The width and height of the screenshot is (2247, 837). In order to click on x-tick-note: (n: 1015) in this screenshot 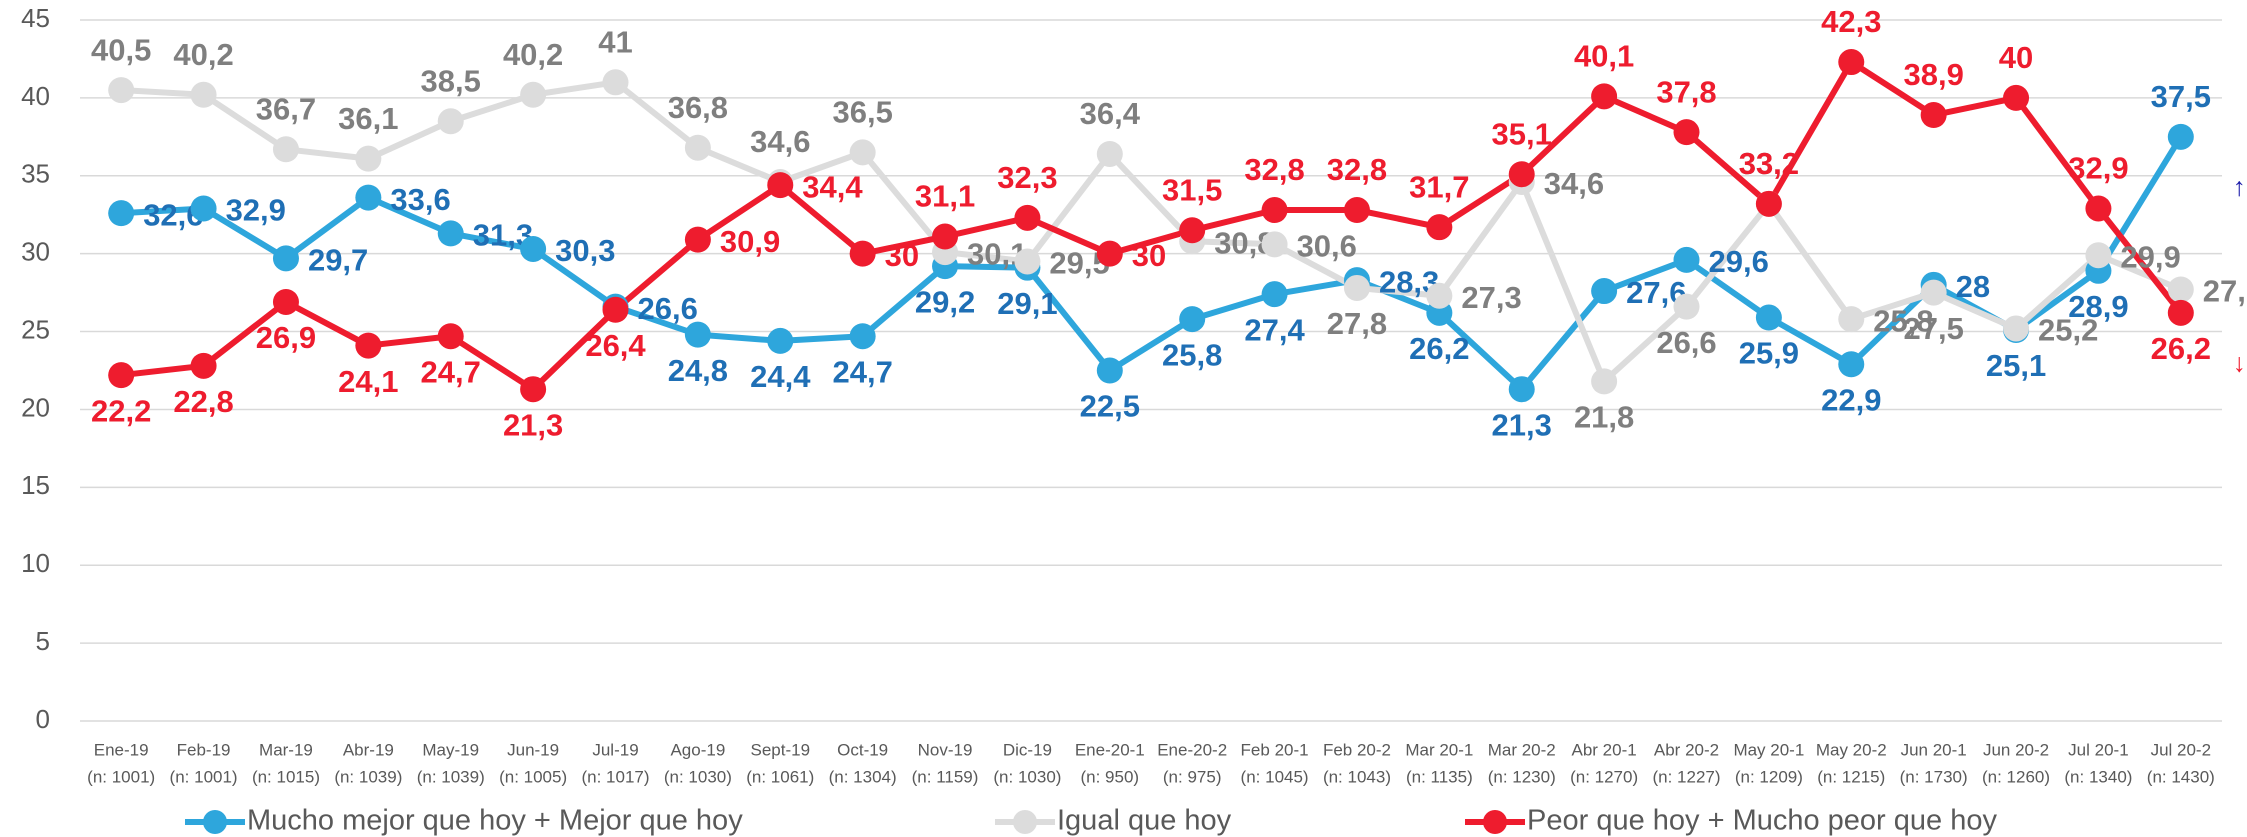, I will do `click(286, 776)`.